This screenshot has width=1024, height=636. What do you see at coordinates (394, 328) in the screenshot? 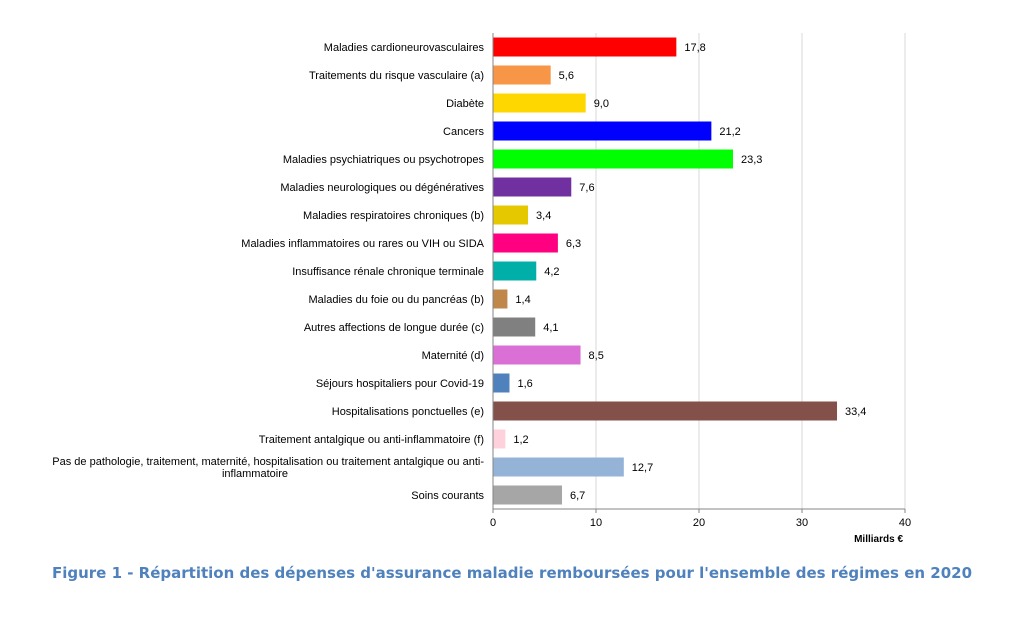
I see `category-label: Autres affections de longue durée (c)` at bounding box center [394, 328].